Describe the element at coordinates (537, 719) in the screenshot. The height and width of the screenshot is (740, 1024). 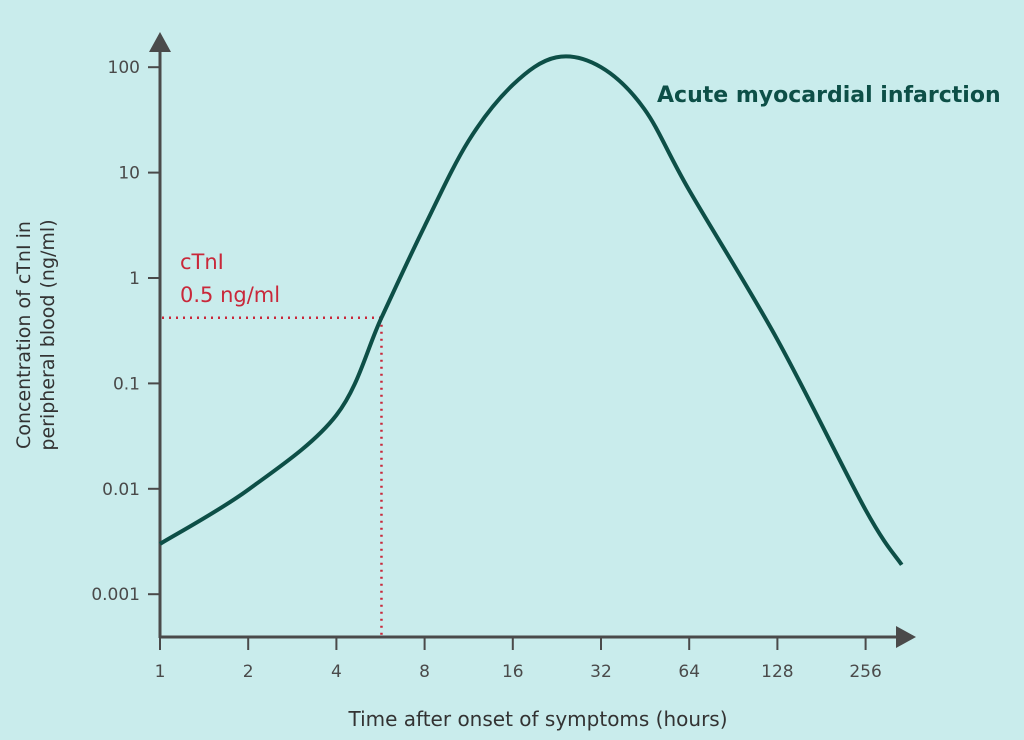
I see `x-axis-label: Time after onset of symptoms (hours)` at that location.